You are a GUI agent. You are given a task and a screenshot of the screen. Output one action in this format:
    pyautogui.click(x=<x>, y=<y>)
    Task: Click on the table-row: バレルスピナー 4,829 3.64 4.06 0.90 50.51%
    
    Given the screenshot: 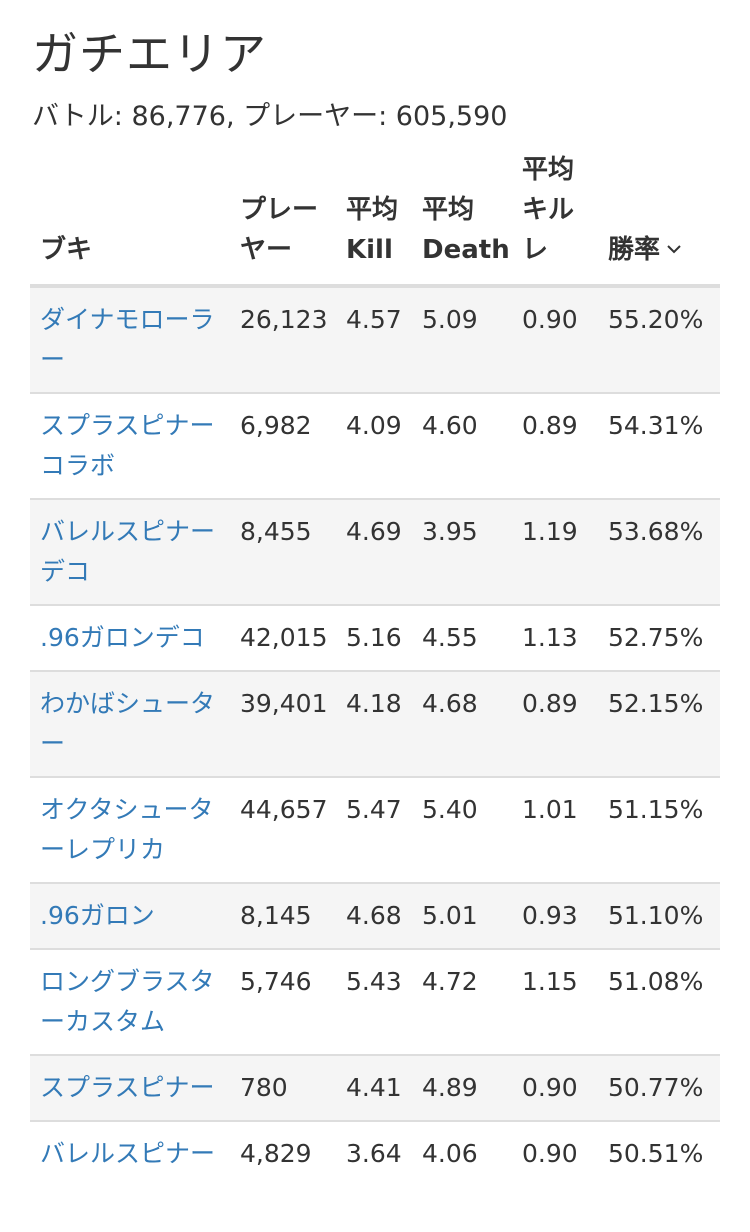 What is the action you would take?
    pyautogui.click(x=375, y=1153)
    